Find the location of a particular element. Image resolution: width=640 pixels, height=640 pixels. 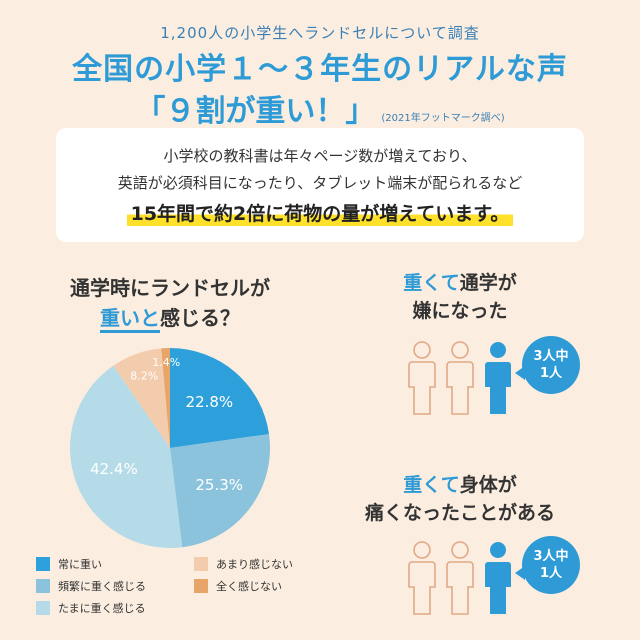

legend-label: 常に重い is located at coordinates (80, 564).